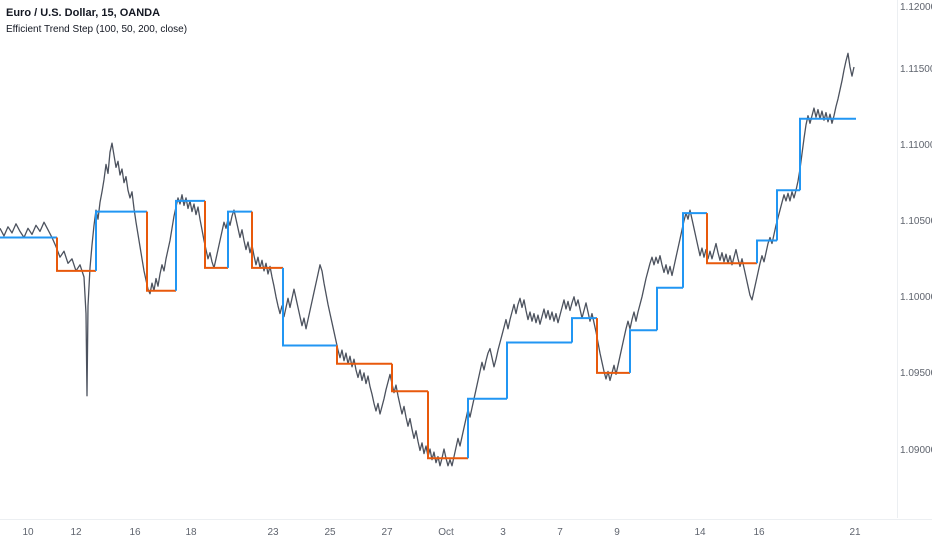 Image resolution: width=932 pixels, height=551 pixels. I want to click on time-scale: 10 12 16 18 23 25 27 Oct 3 7 9 14 16 21, so click(466, 535).